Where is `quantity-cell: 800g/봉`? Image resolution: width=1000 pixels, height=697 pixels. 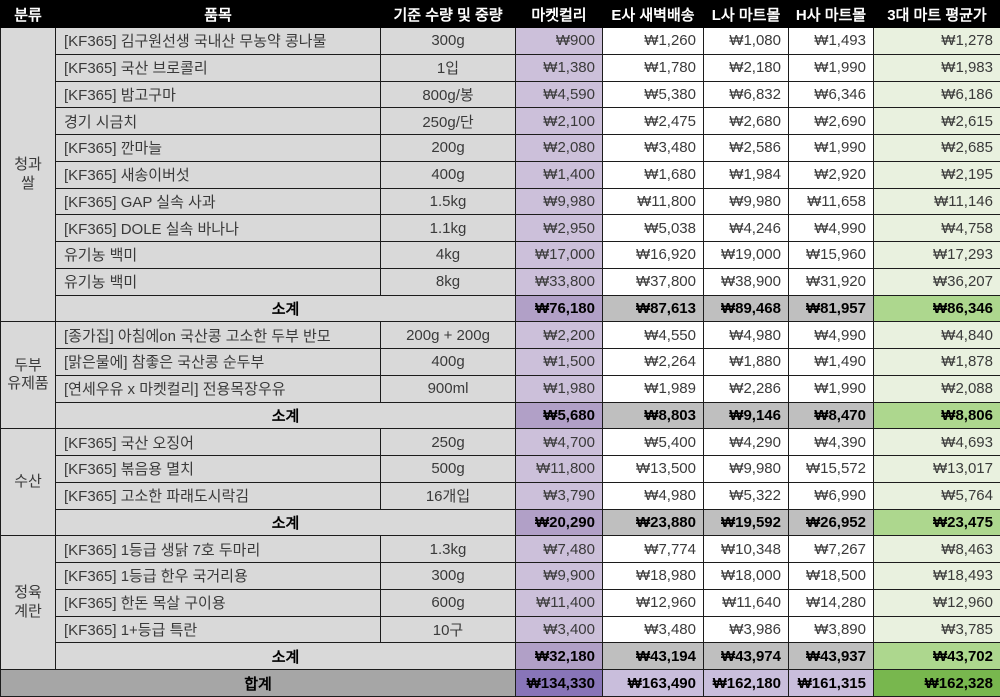
quantity-cell: 800g/봉 is located at coordinates (448, 94).